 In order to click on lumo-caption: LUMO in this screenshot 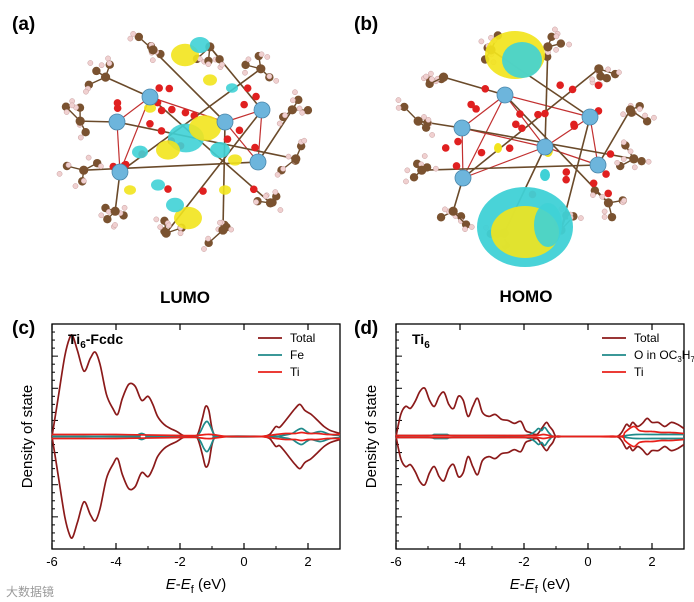, I will do `click(185, 297)`.